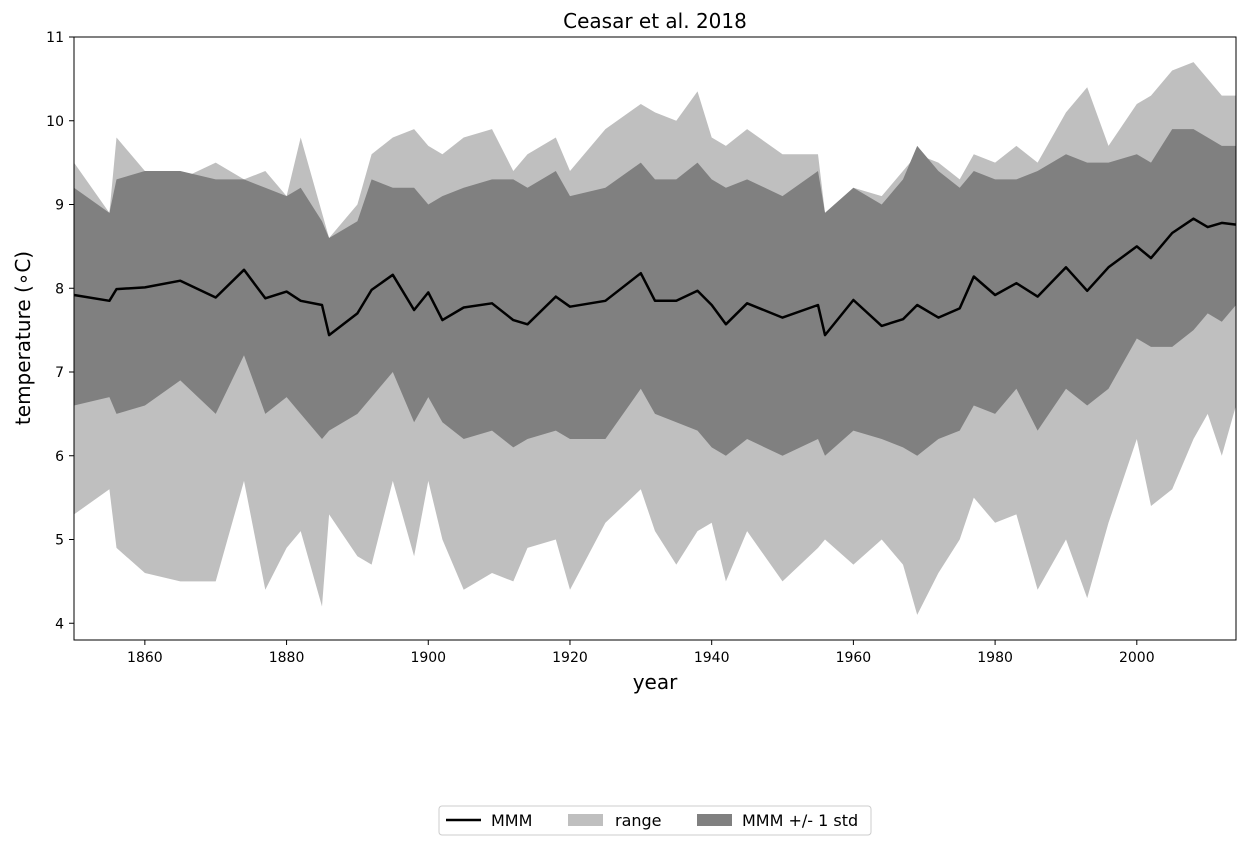  What do you see at coordinates (655, 21) in the screenshot?
I see `chart-title: Ceasar et al. 2018` at bounding box center [655, 21].